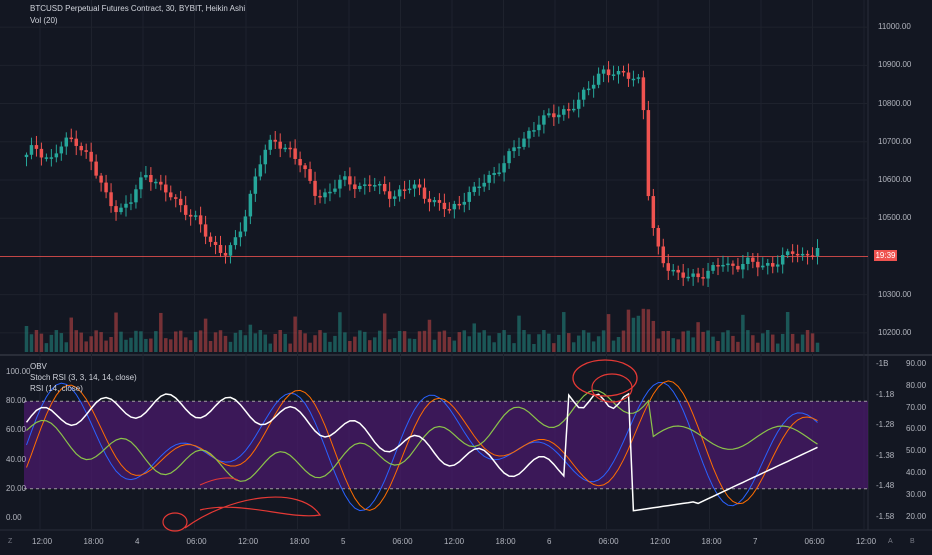  I want to click on auto-scale-toggle: A, so click(890, 541).